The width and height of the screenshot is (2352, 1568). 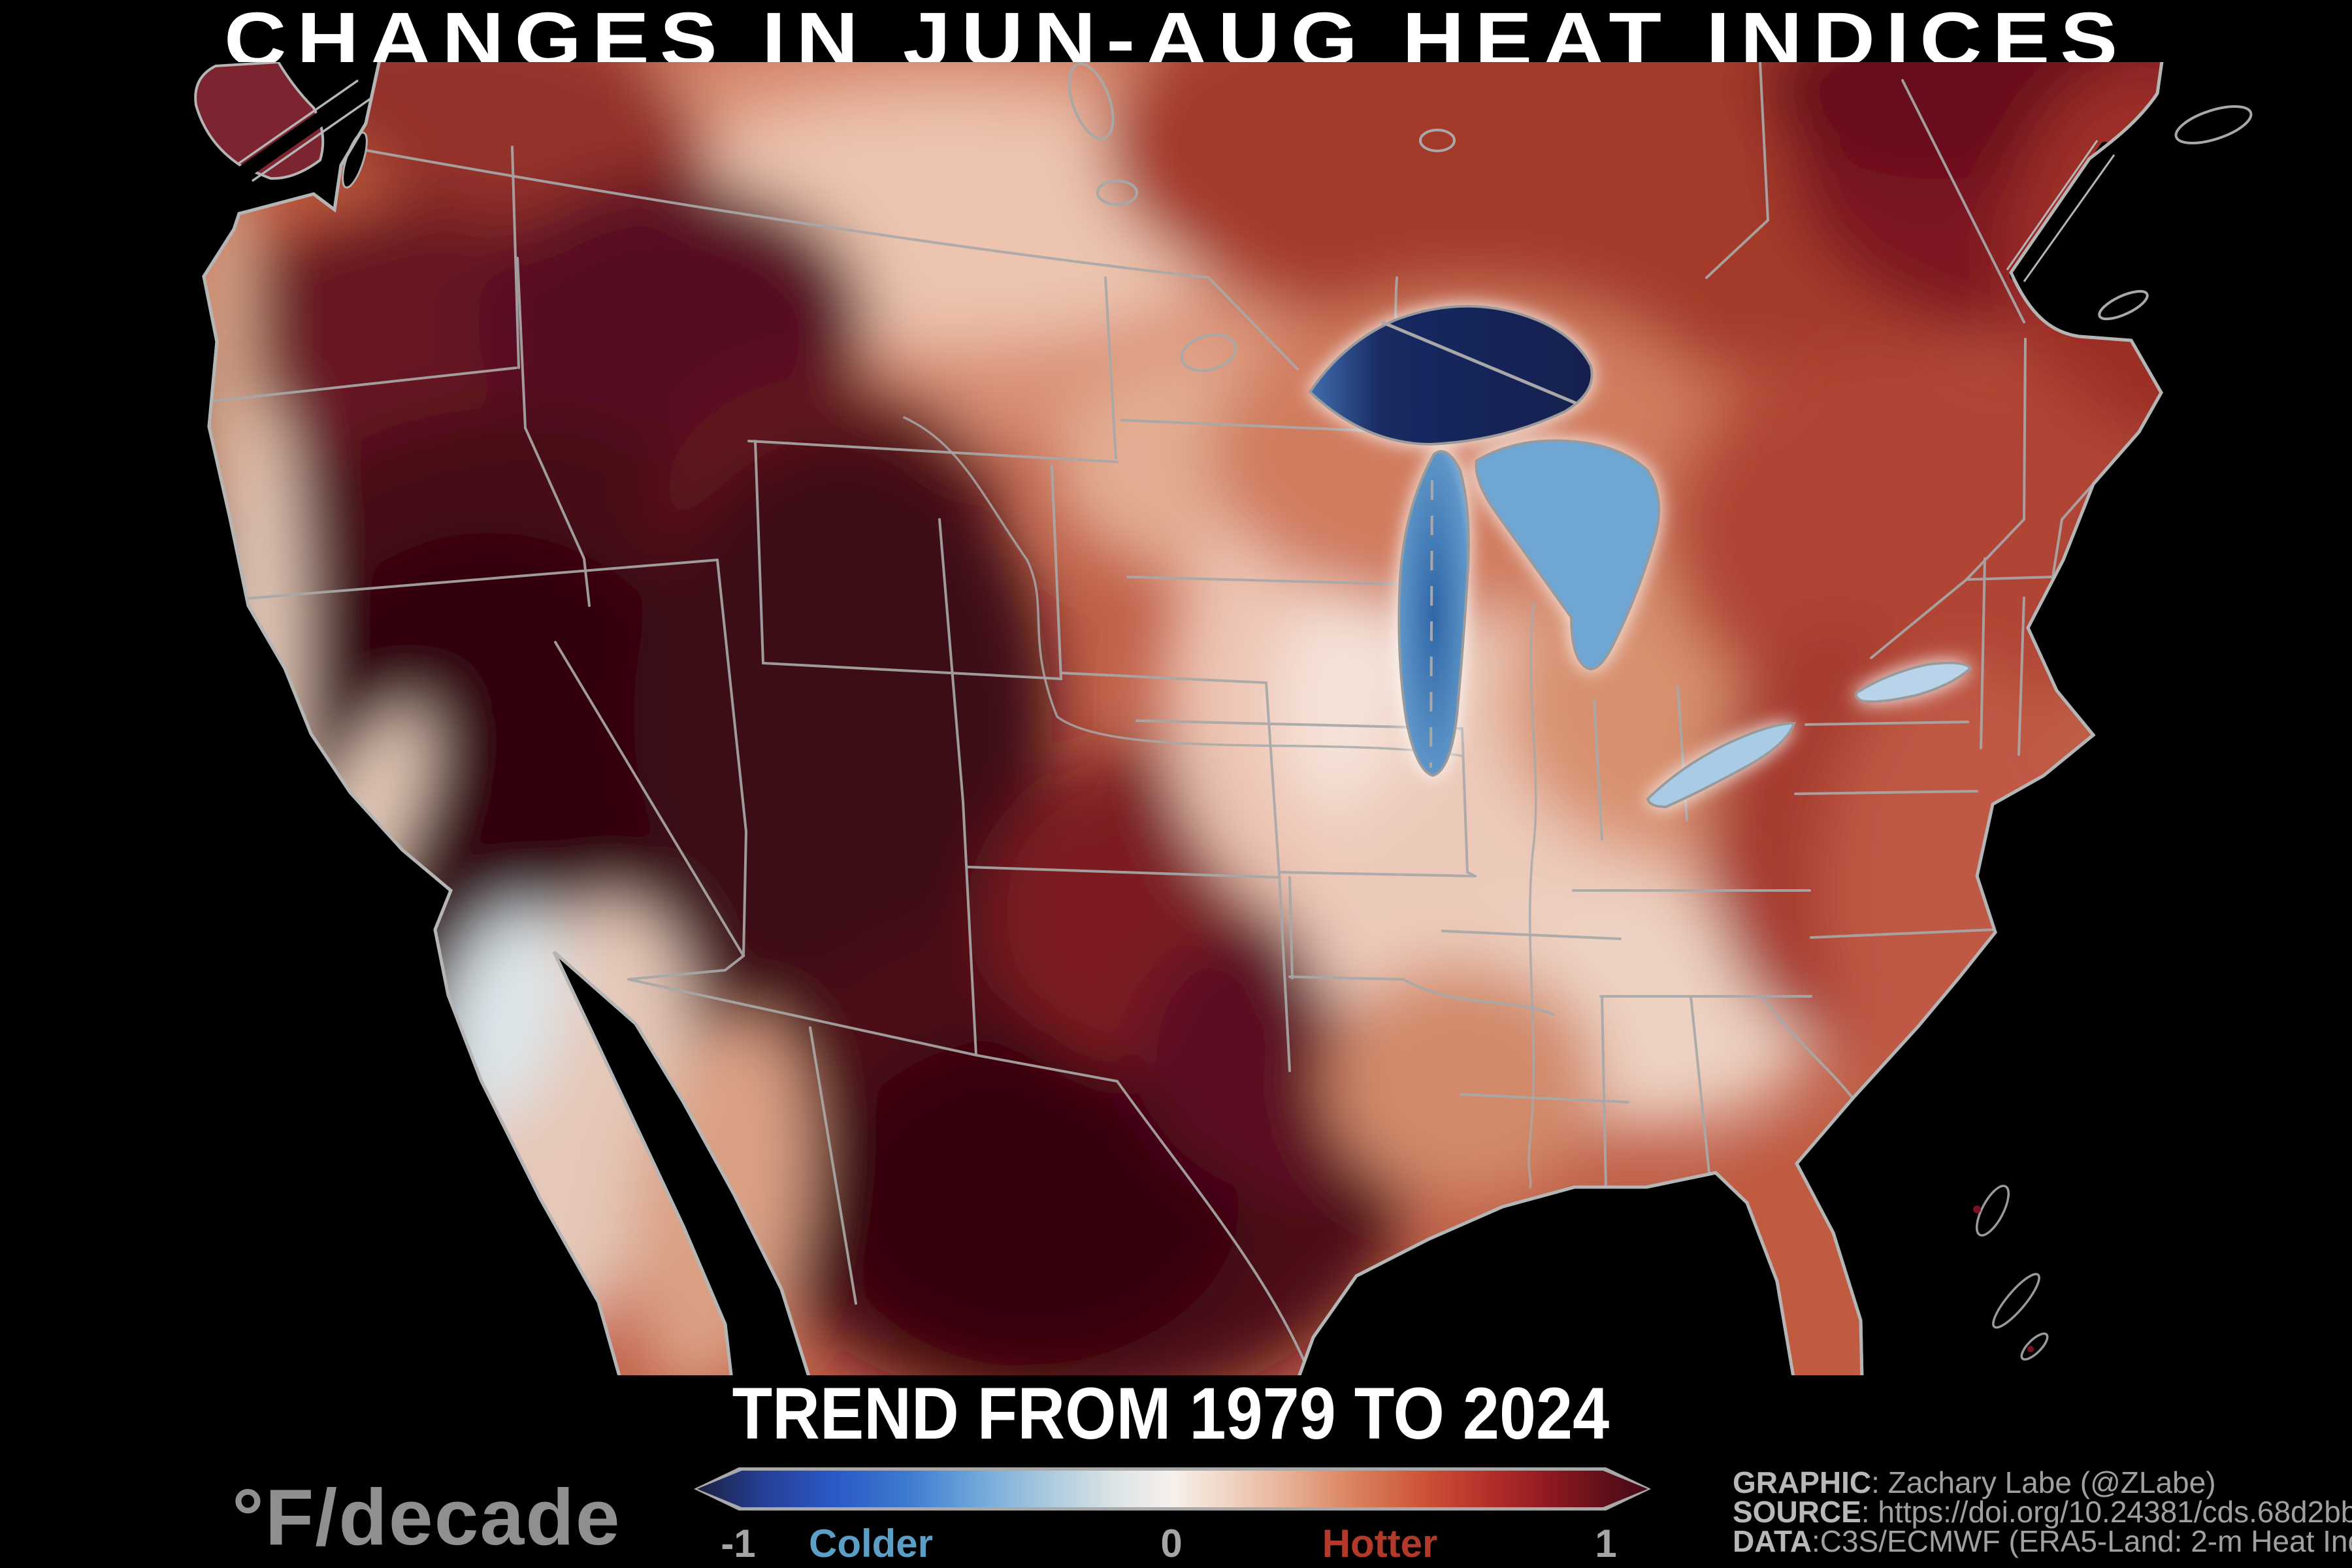 I want to click on colorbar-tick-min: -1, so click(x=738, y=1543).